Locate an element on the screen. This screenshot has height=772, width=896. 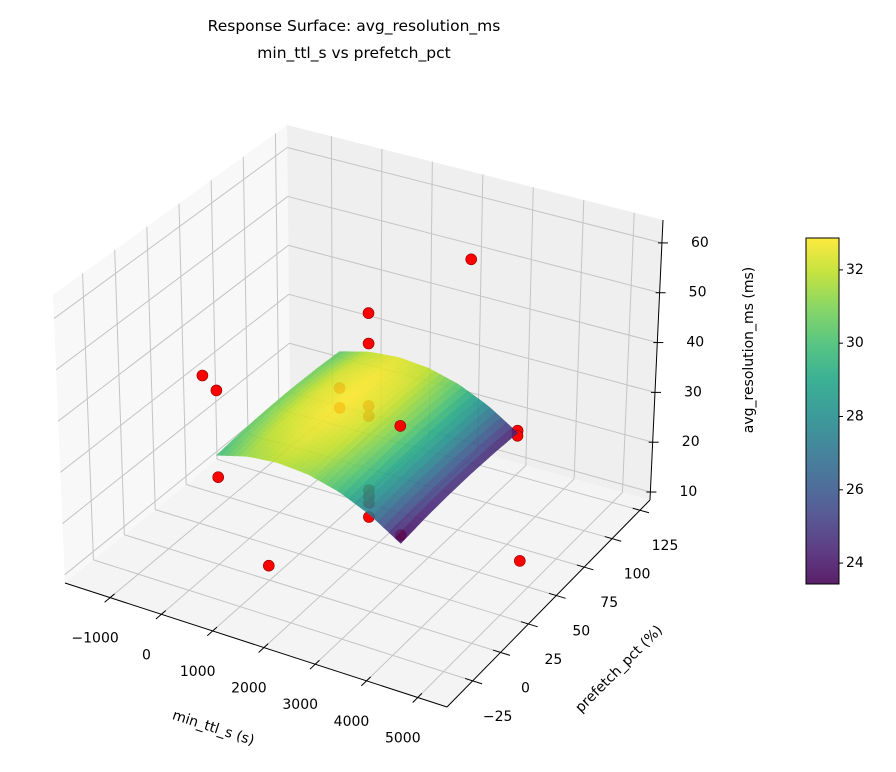
x-tick-label: 0 is located at coordinates (146, 655).